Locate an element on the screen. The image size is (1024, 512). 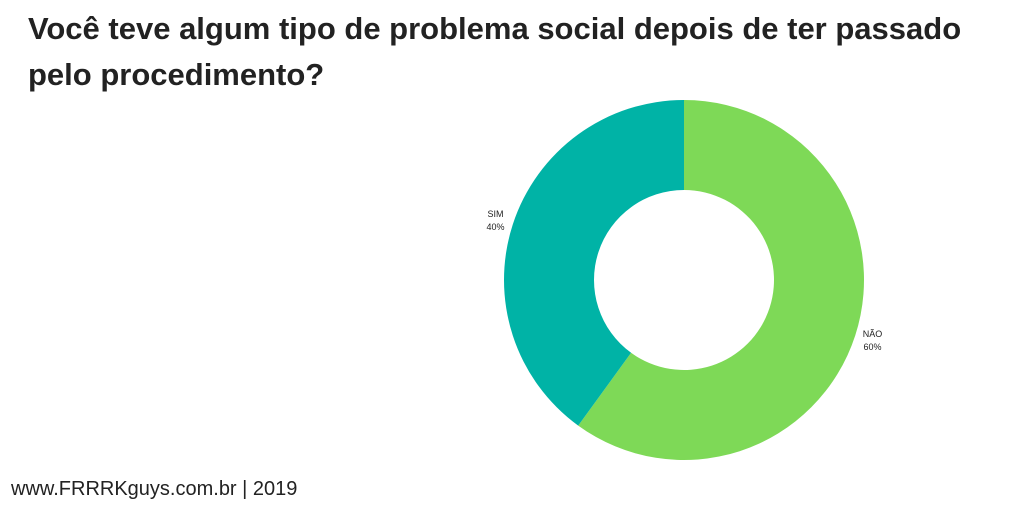
slice-label-sim: SIM is located at coordinates (495, 214).